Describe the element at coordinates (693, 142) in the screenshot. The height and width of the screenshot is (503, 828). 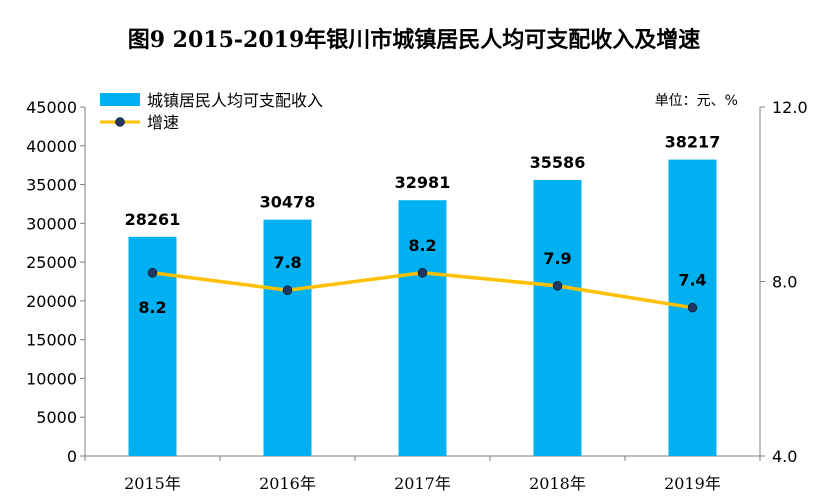
I see `bar-data-label: 38217` at that location.